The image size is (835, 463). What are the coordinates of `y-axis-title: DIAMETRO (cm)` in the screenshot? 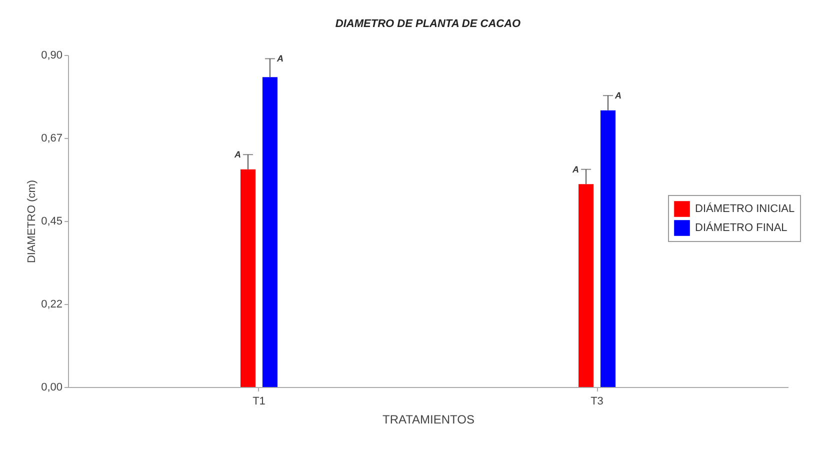 It's located at (32, 222).